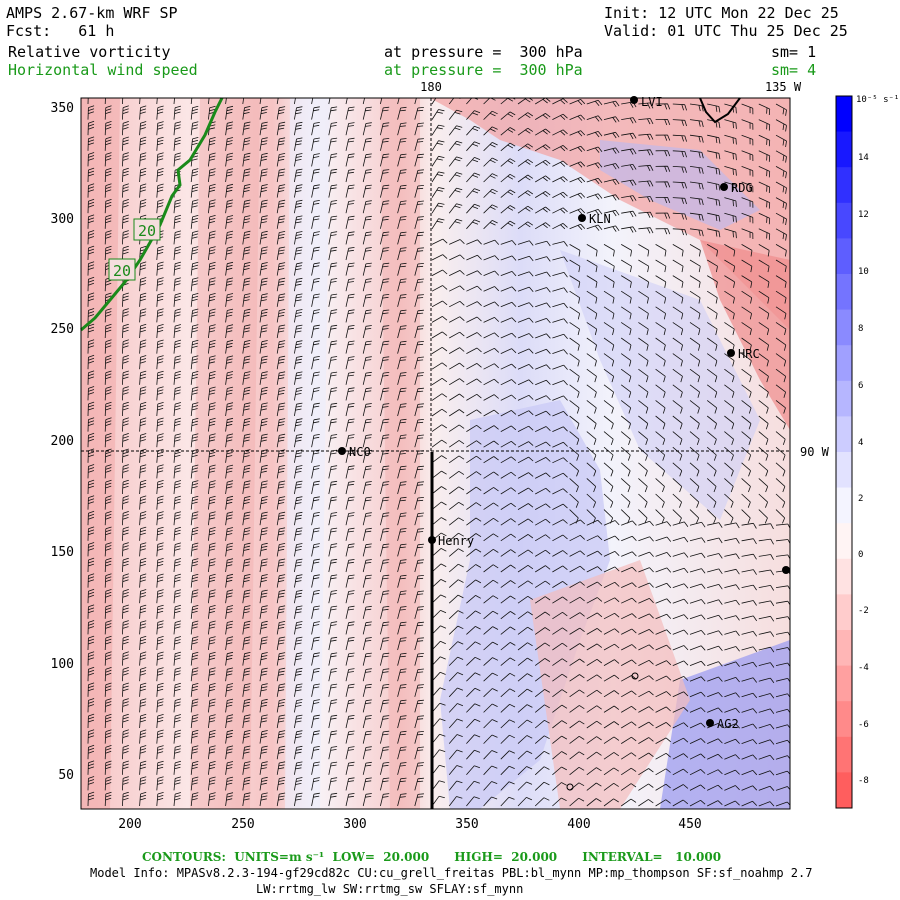  Describe the element at coordinates (92, 13) in the screenshot. I see `model-title: AMPS 2.67-km WRF SP` at that location.